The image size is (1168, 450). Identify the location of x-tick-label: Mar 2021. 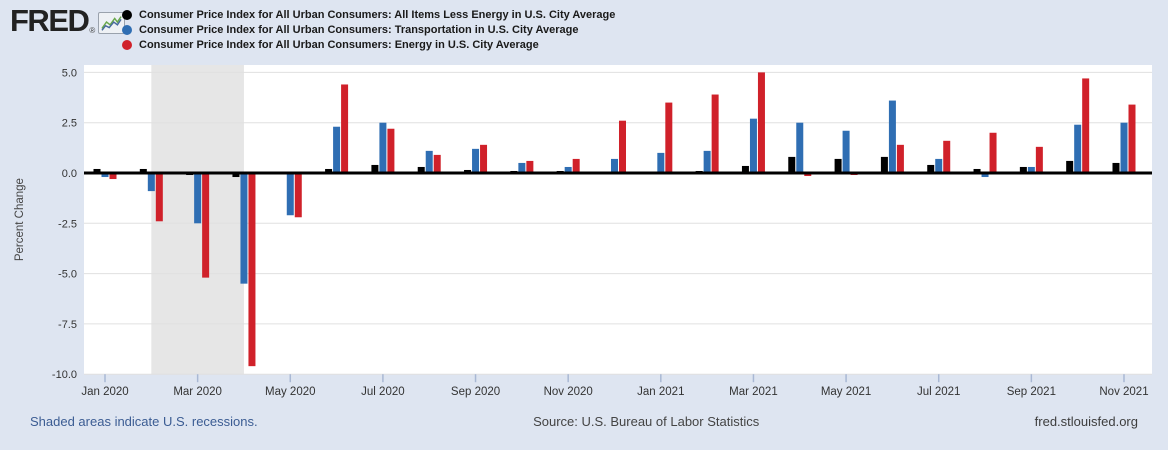
(753, 392).